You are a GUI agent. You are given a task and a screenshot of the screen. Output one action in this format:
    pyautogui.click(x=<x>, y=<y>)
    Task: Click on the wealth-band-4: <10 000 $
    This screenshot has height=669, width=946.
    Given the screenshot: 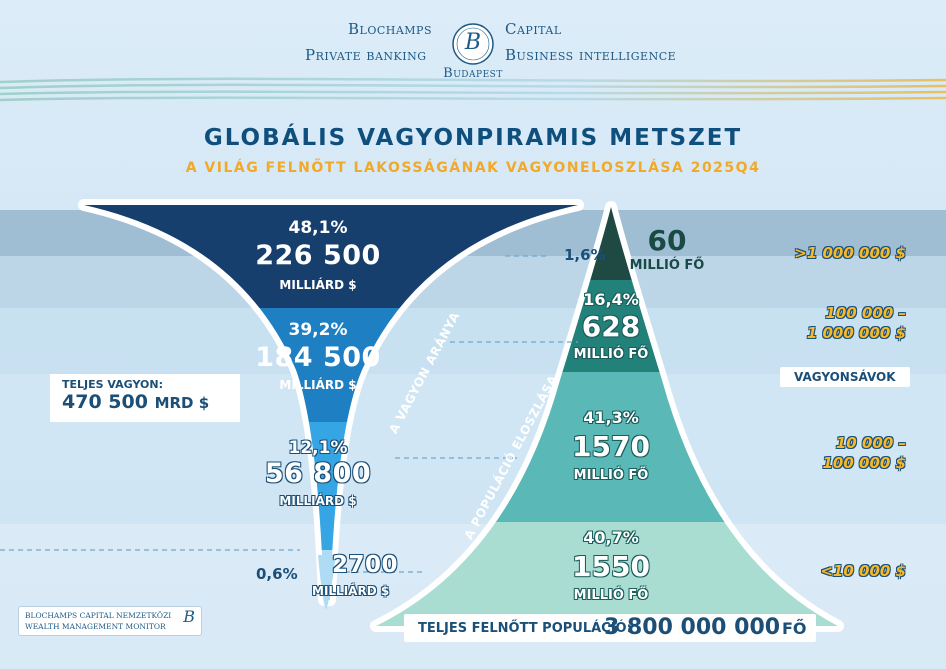 What is the action you would take?
    pyautogui.click(x=863, y=571)
    